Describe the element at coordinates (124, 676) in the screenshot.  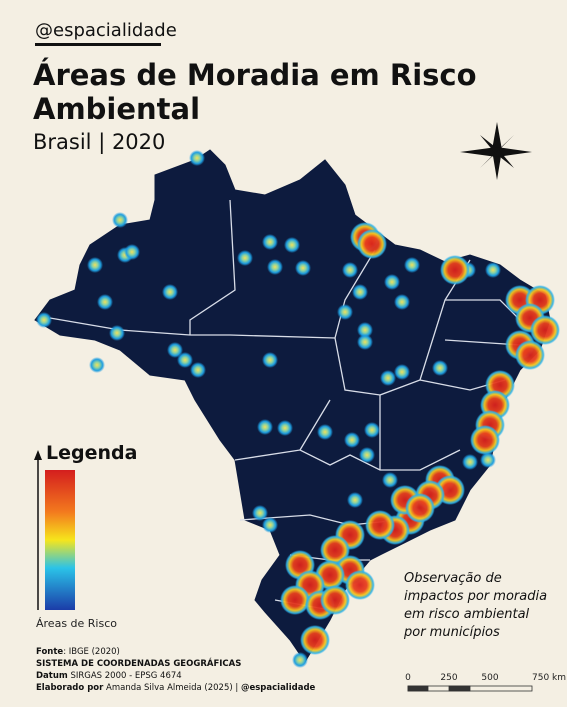
I see `datum-text: SIRGAS 2000 - EPSG 4674` at that location.